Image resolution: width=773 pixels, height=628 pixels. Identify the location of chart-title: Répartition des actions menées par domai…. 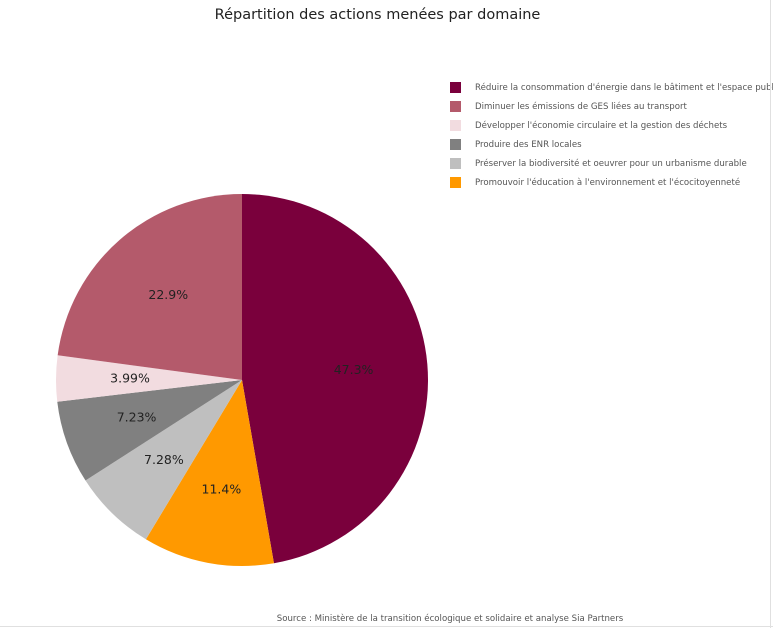
(377, 15).